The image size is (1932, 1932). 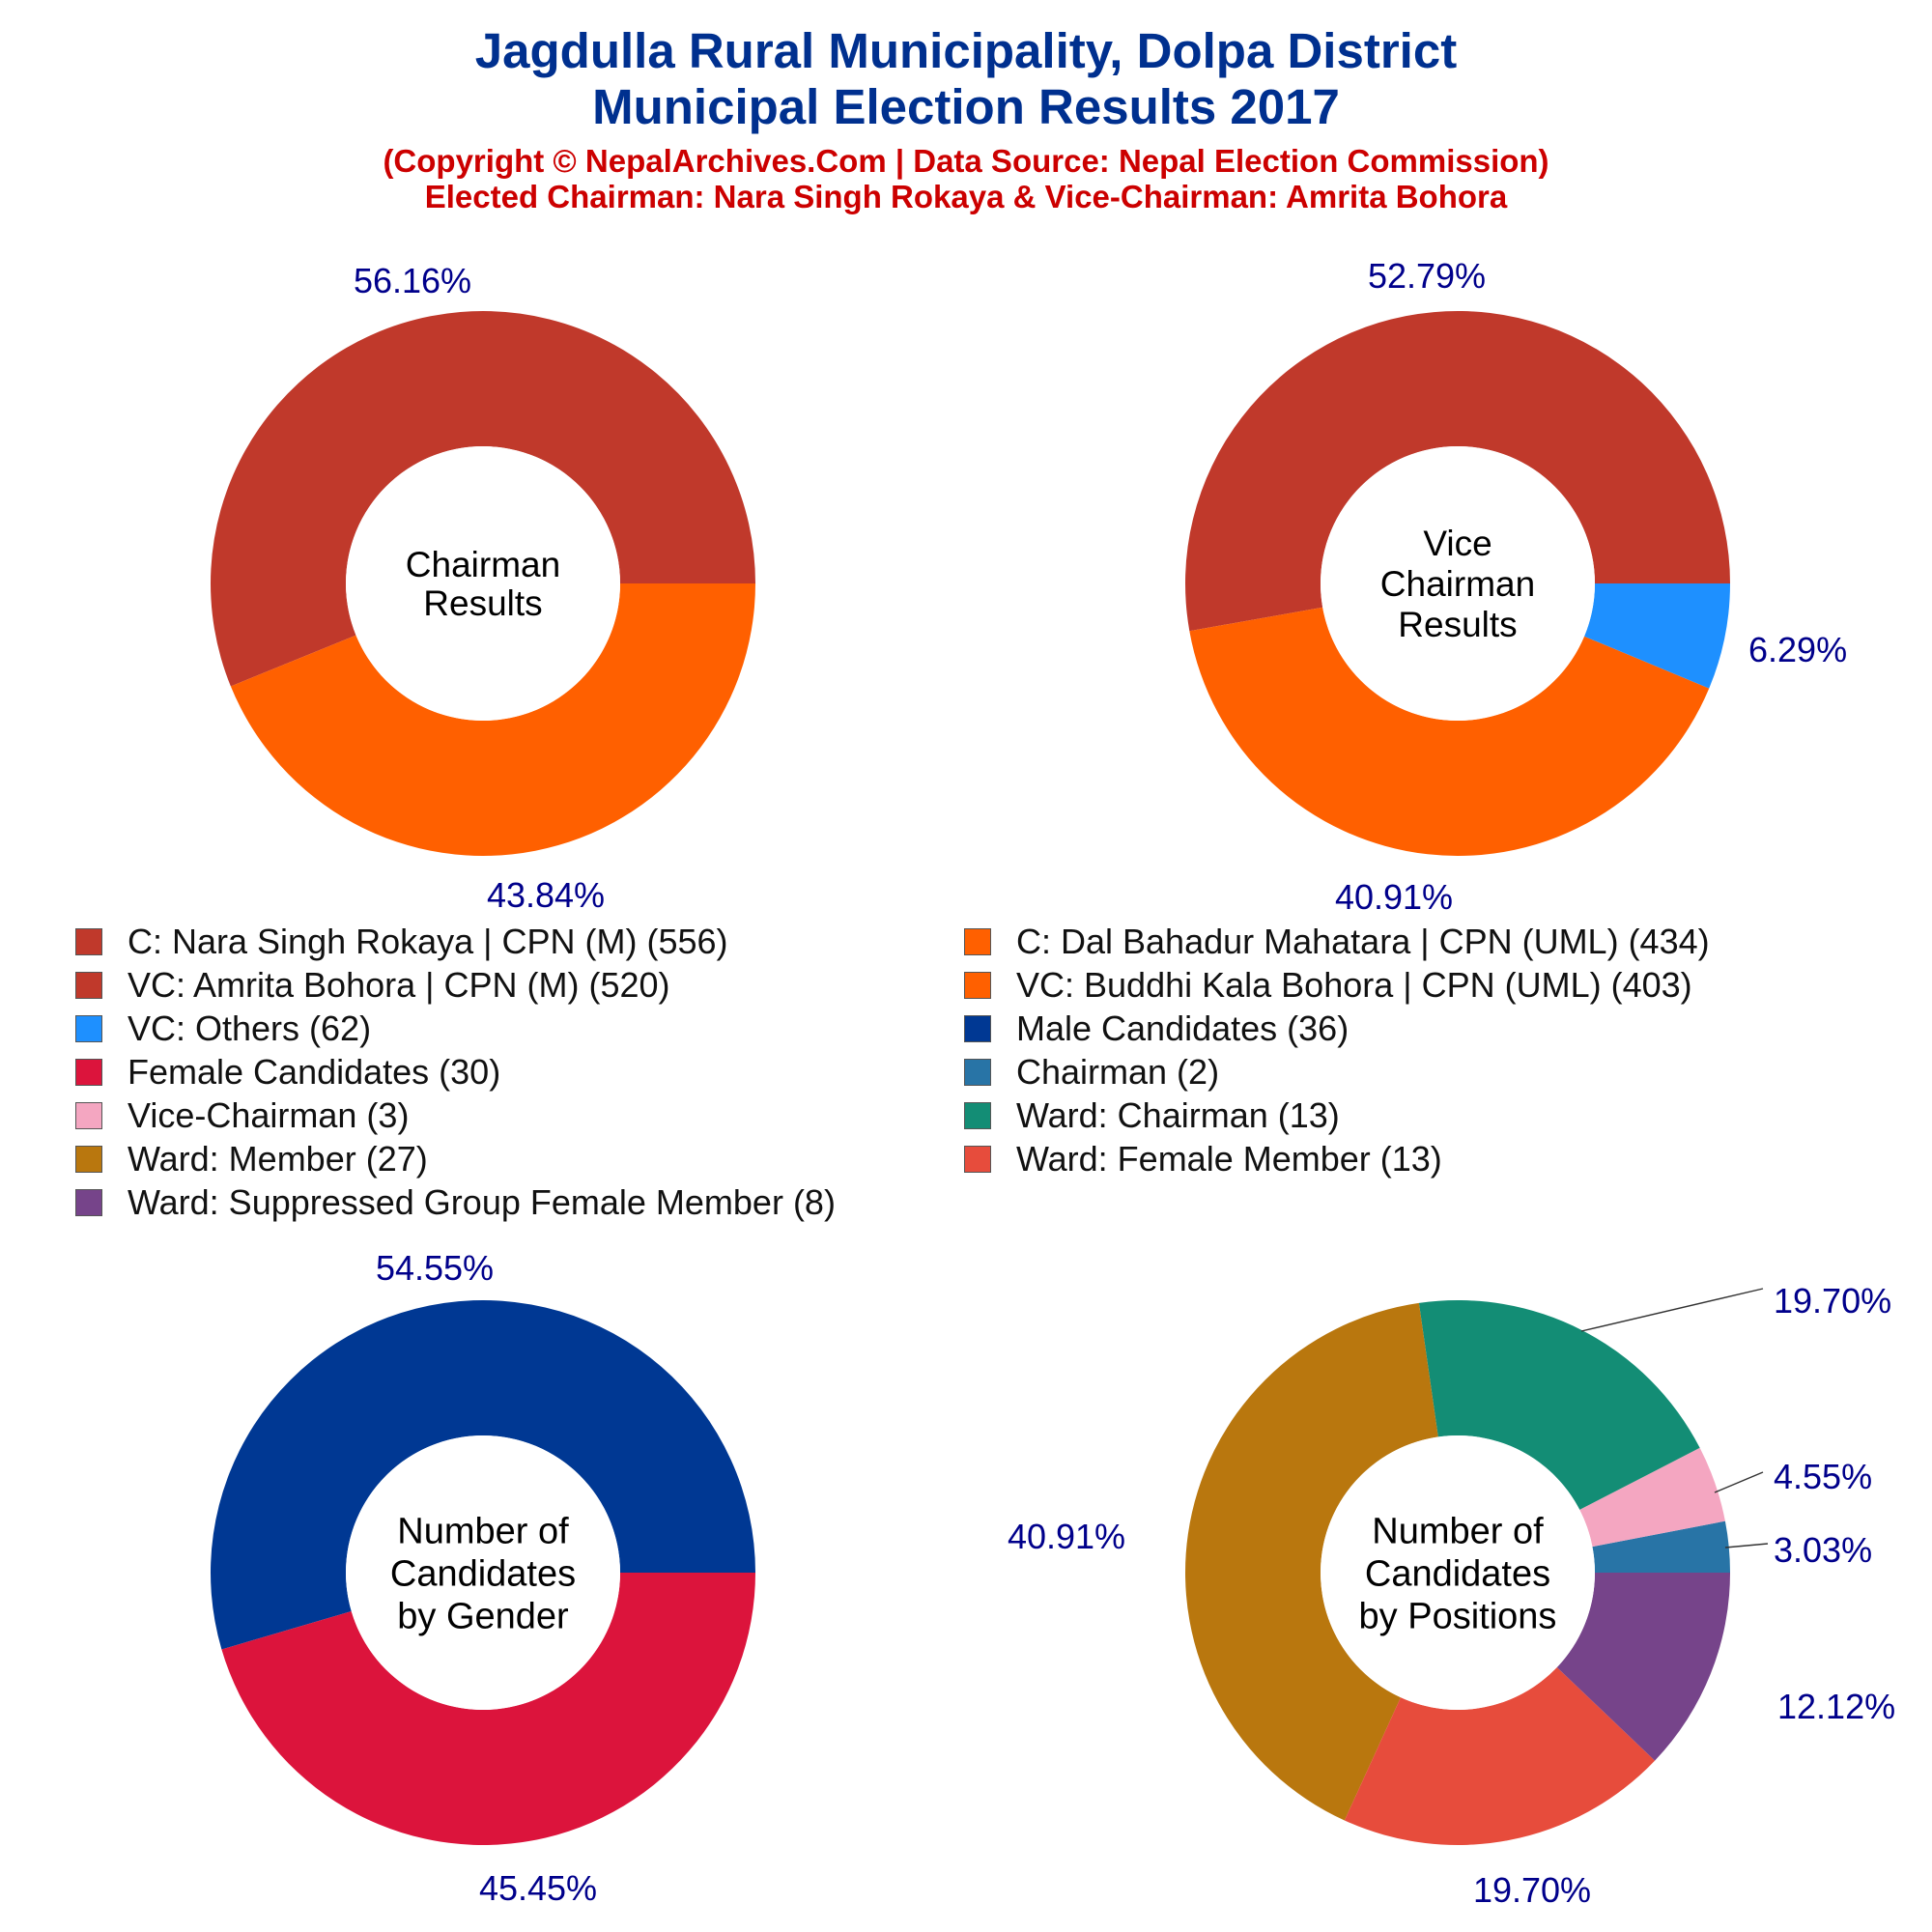 What do you see at coordinates (435, 1268) in the screenshot?
I see `percent-label: 54.55%` at bounding box center [435, 1268].